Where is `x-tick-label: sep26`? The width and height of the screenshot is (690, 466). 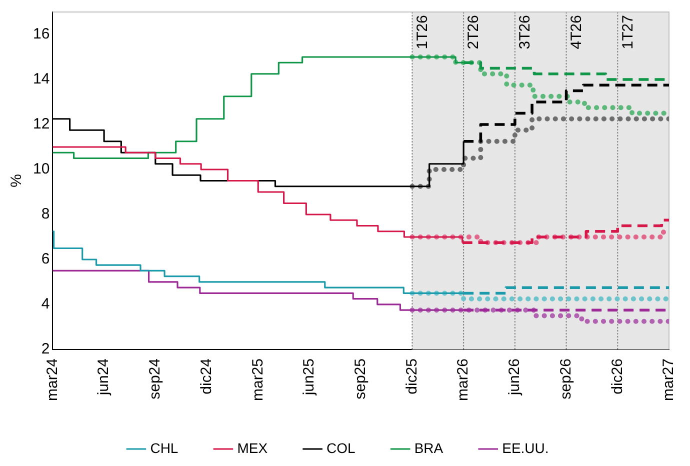
x-tick-label: sep26 is located at coordinates (565, 379).